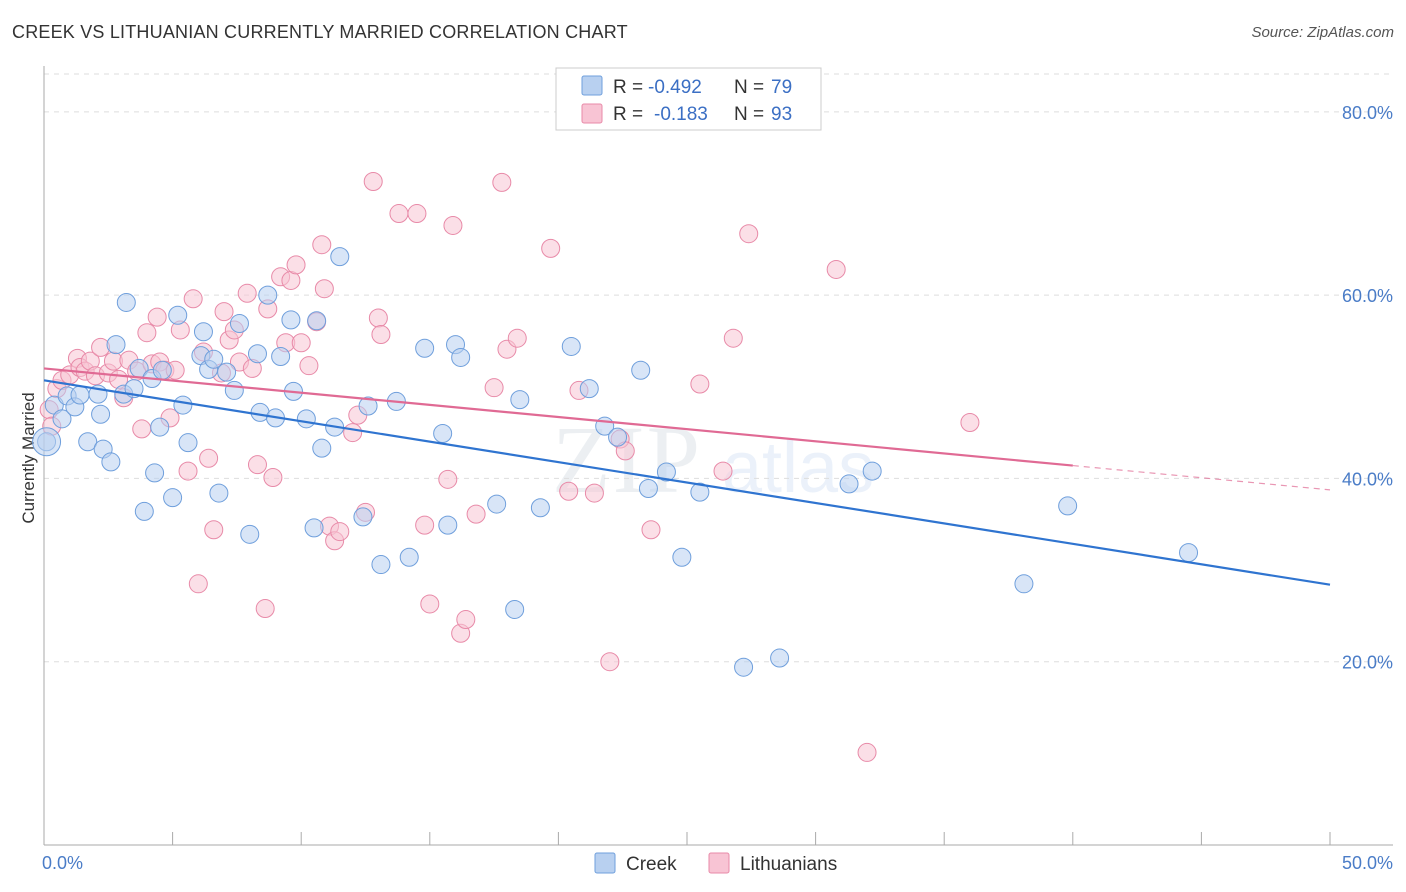 The image size is (1406, 892). What do you see at coordinates (47, 442) in the screenshot?
I see `creek-point-large` at bounding box center [47, 442].